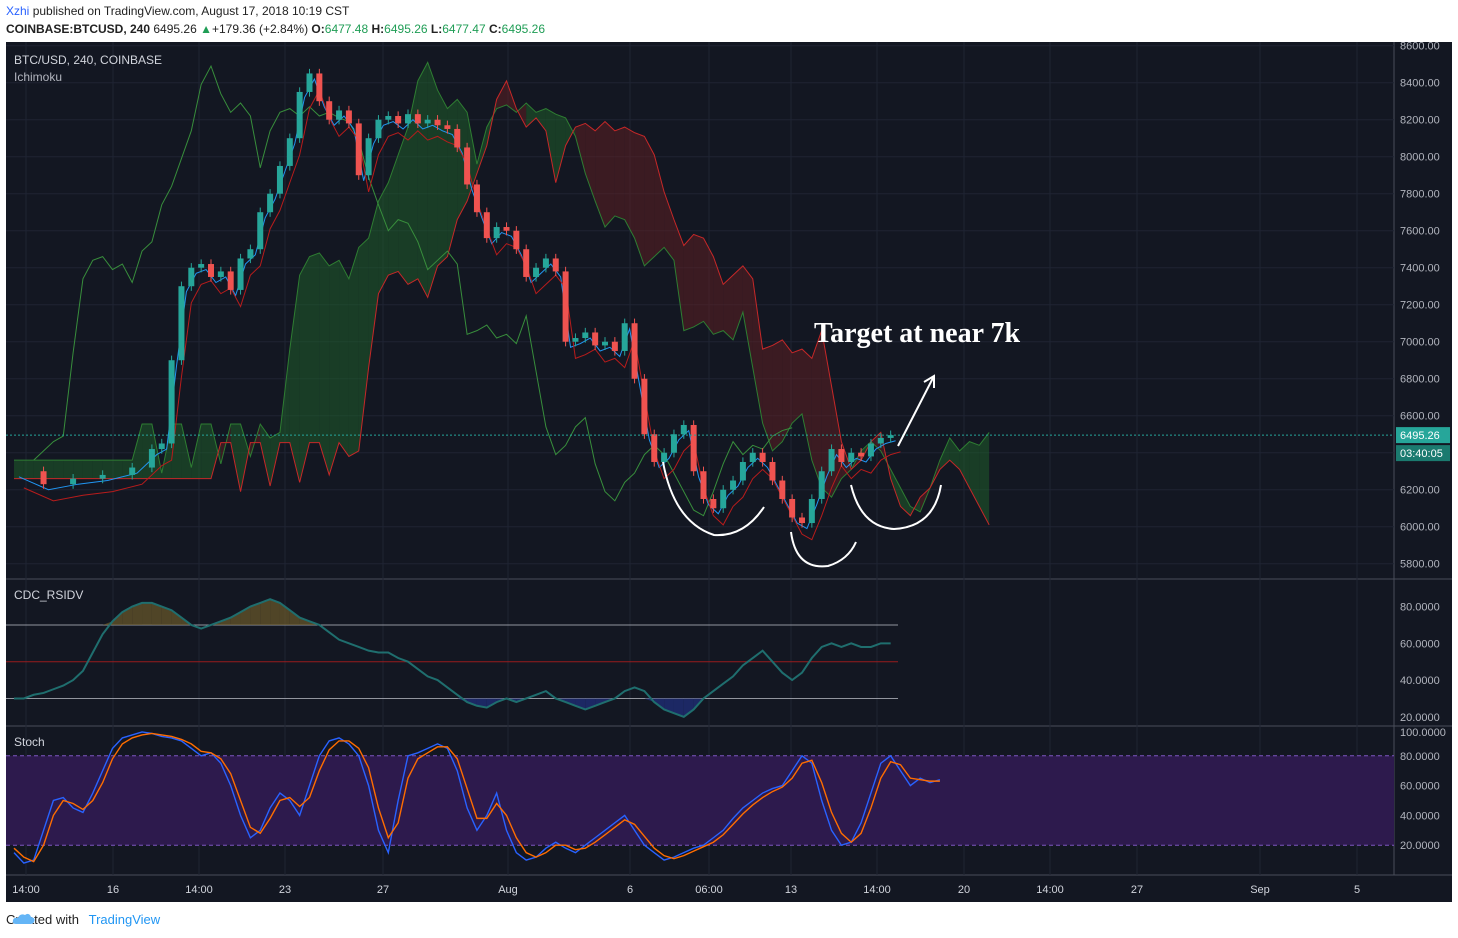 The image size is (1458, 938). I want to click on annotation-text: Target at near 7k, so click(917, 333).